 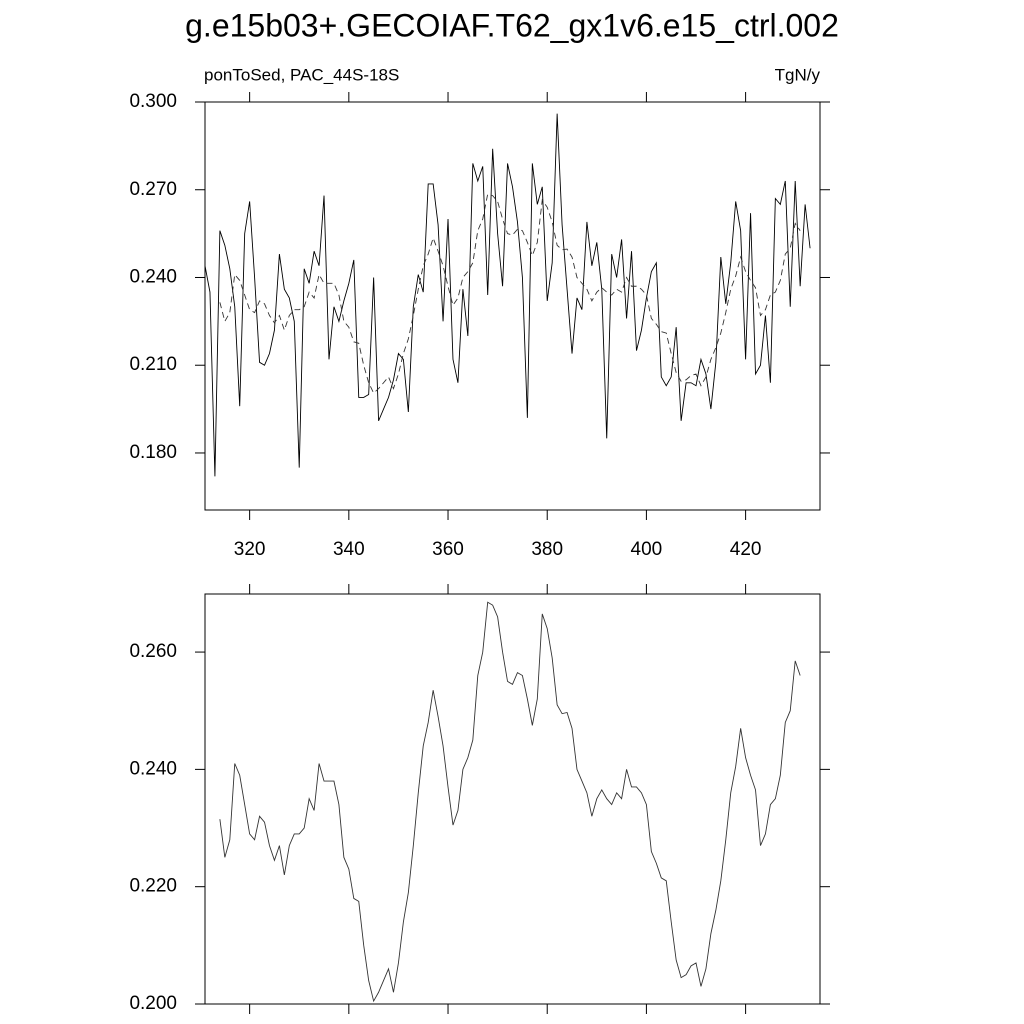 What do you see at coordinates (746, 549) in the screenshot?
I see `x-tick-label: 420` at bounding box center [746, 549].